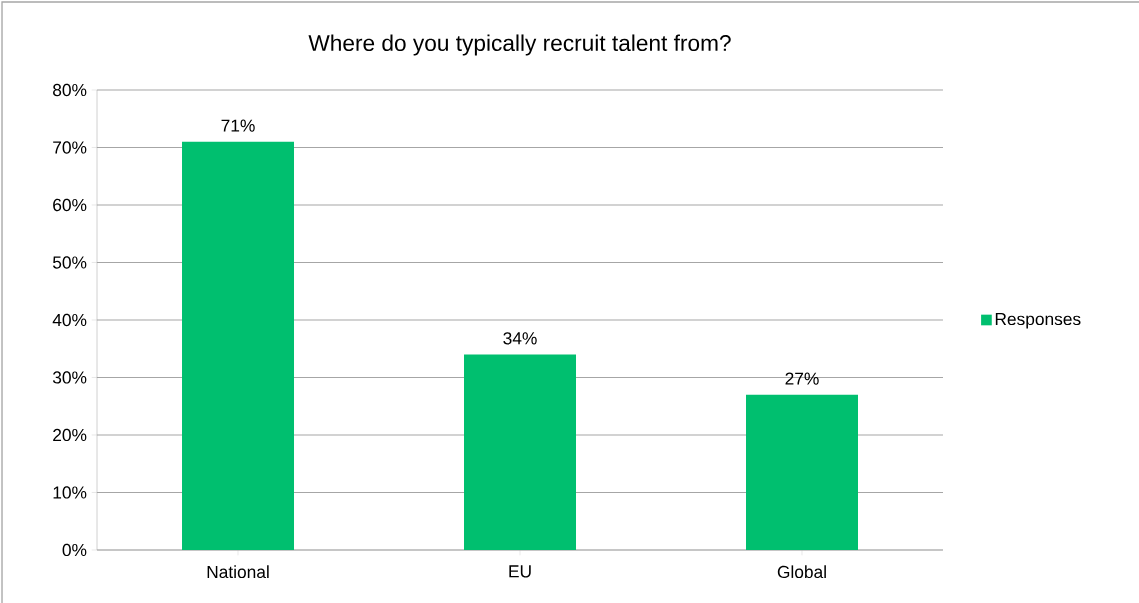  I want to click on data-label: 71%, so click(238, 125).